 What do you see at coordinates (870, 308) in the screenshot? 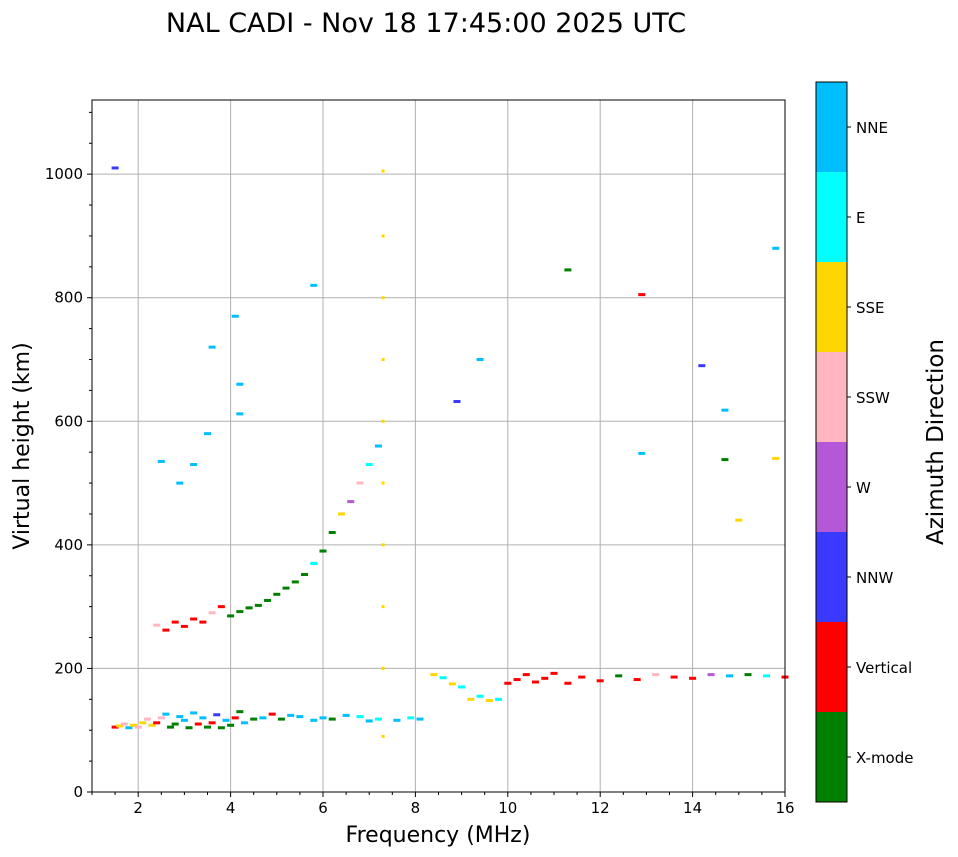
I see `colorbar-label-sse: SSE` at bounding box center [870, 308].